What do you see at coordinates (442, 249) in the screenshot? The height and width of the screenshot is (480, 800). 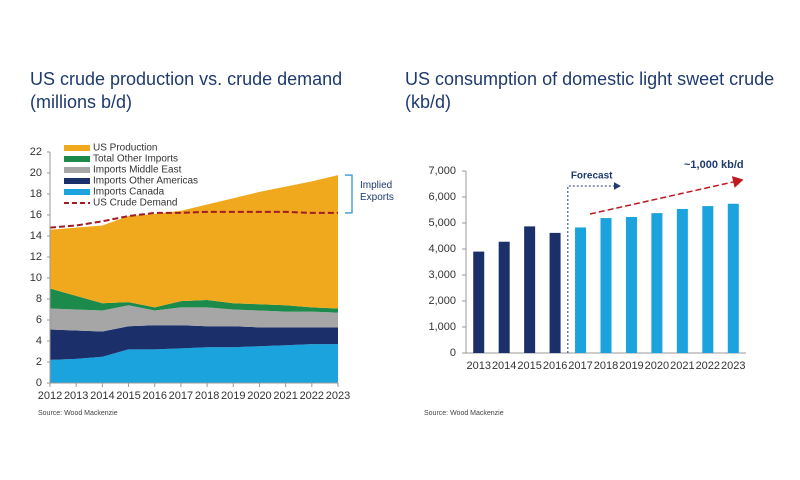 I see `y-tick-label: 4,000` at bounding box center [442, 249].